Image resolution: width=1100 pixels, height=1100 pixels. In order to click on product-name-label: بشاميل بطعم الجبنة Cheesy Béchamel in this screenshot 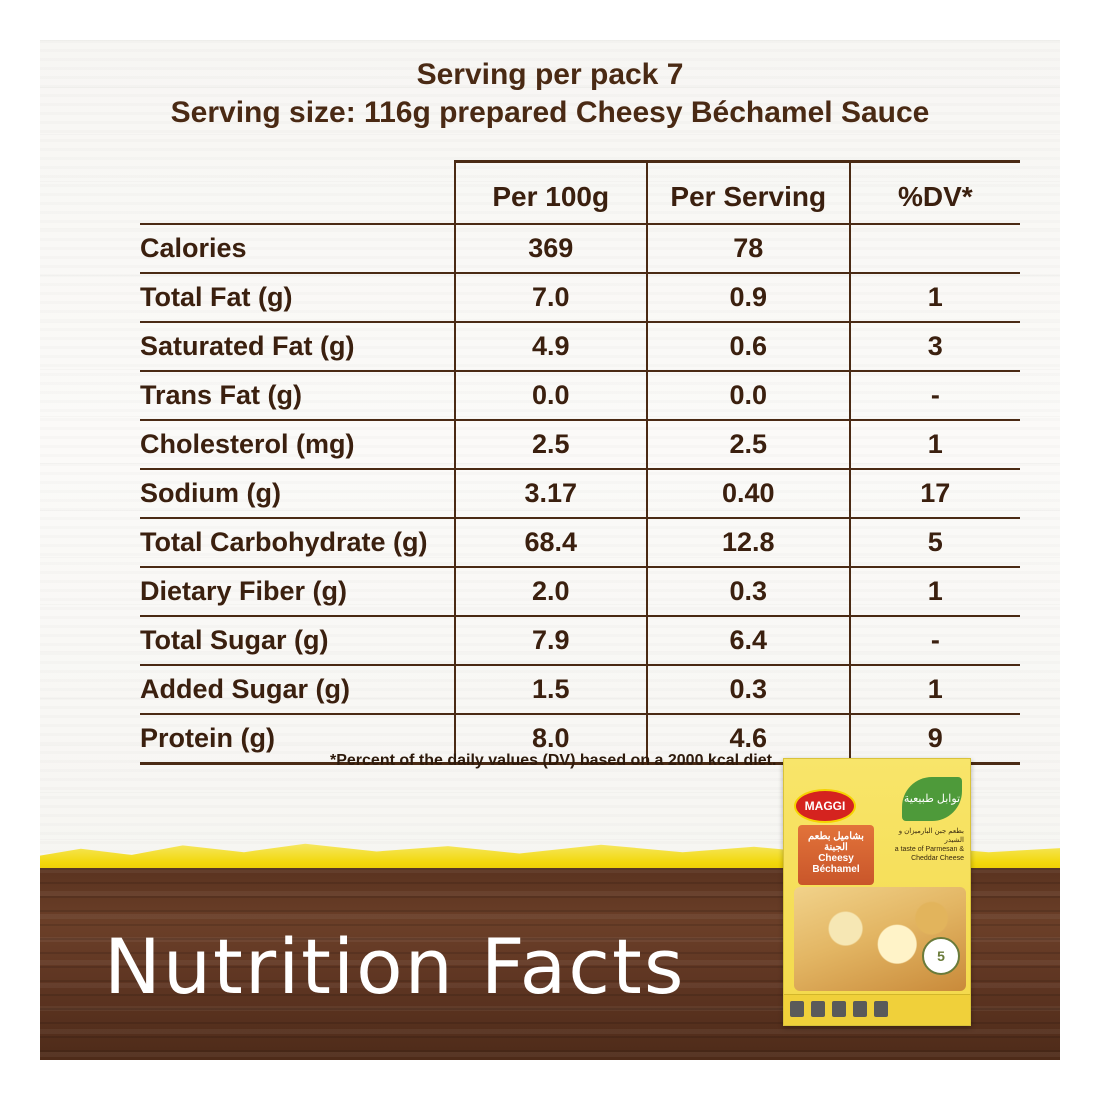, I will do `click(836, 855)`.